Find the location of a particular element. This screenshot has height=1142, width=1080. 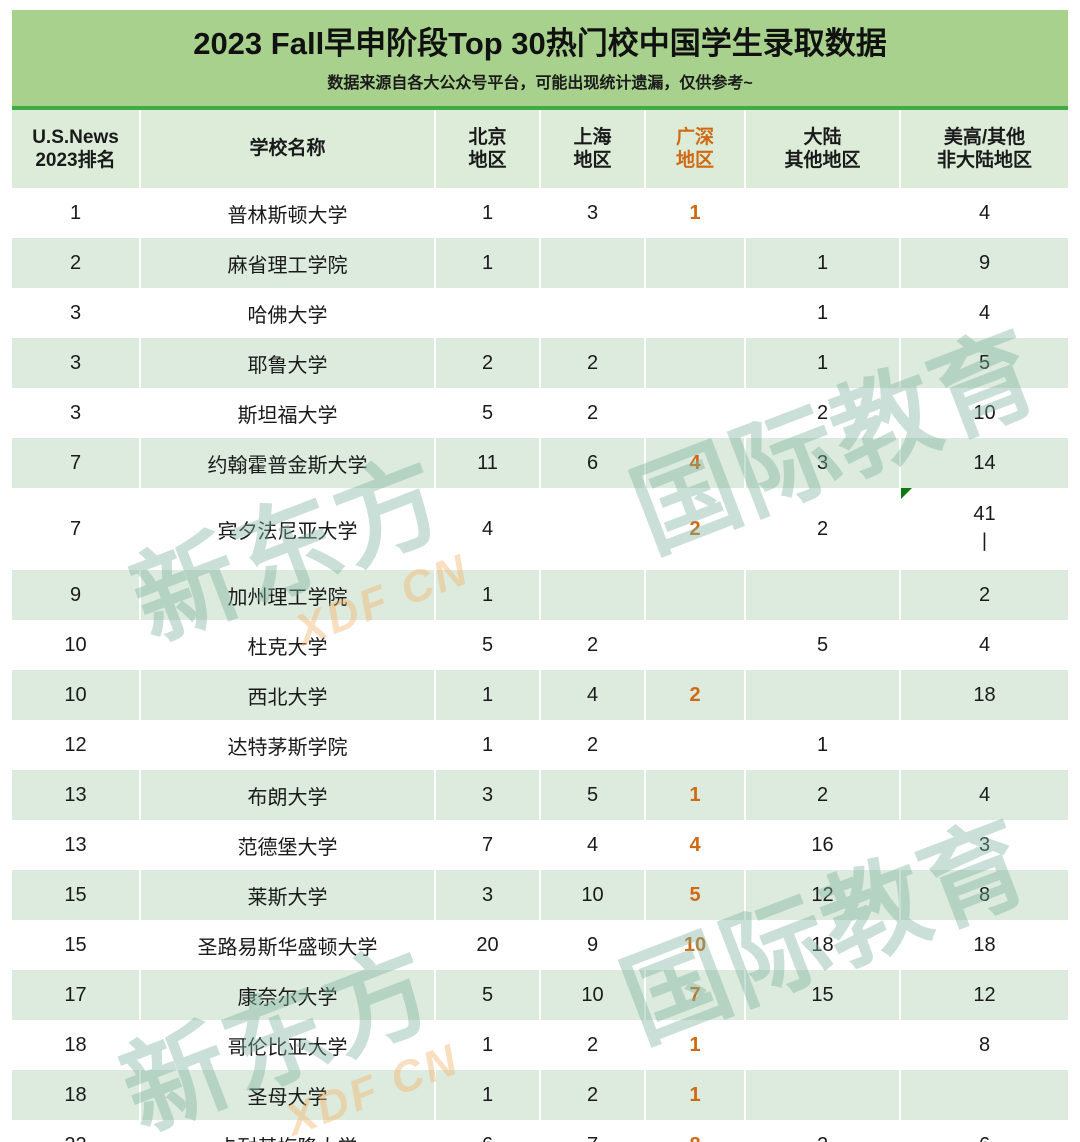

cell-ml: 5 is located at coordinates (822, 645).